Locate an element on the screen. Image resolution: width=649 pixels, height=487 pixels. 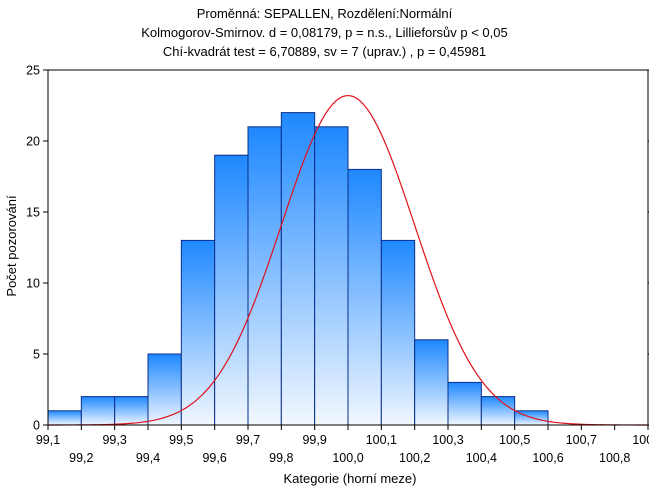
y-tick-label: 15 is located at coordinates (33, 213).